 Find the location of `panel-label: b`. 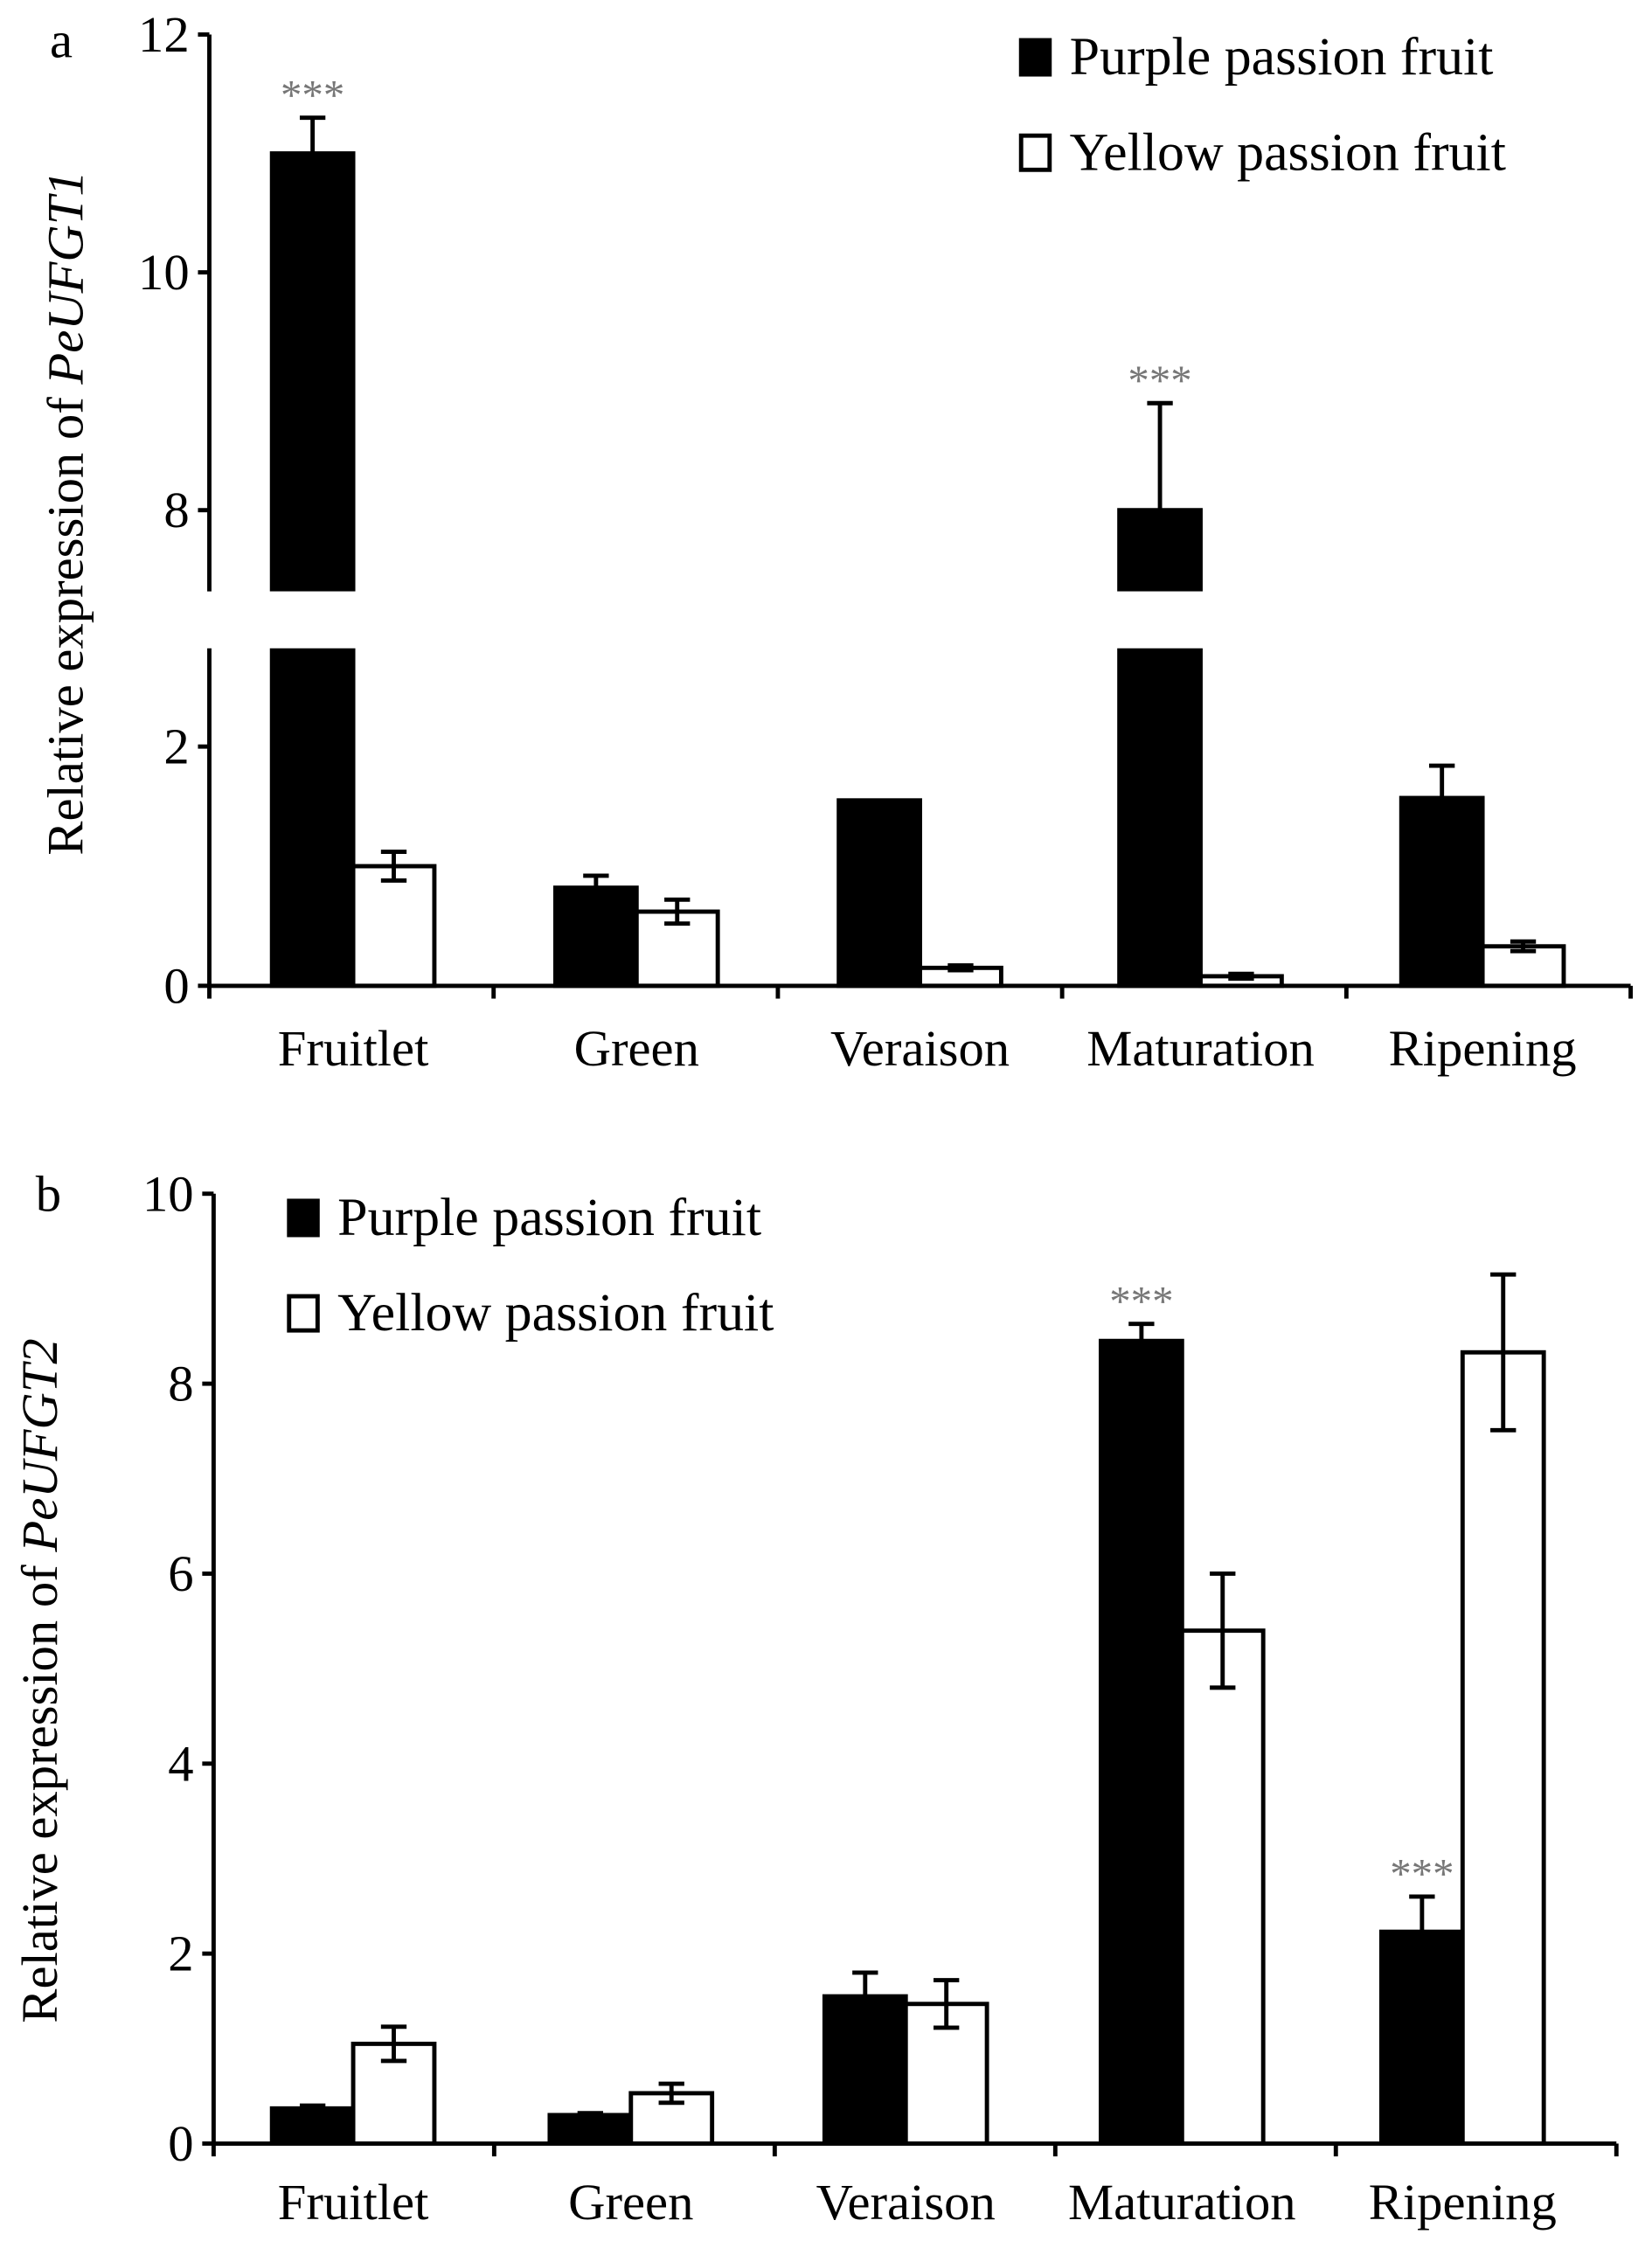

panel-label: b is located at coordinates (49, 1193).